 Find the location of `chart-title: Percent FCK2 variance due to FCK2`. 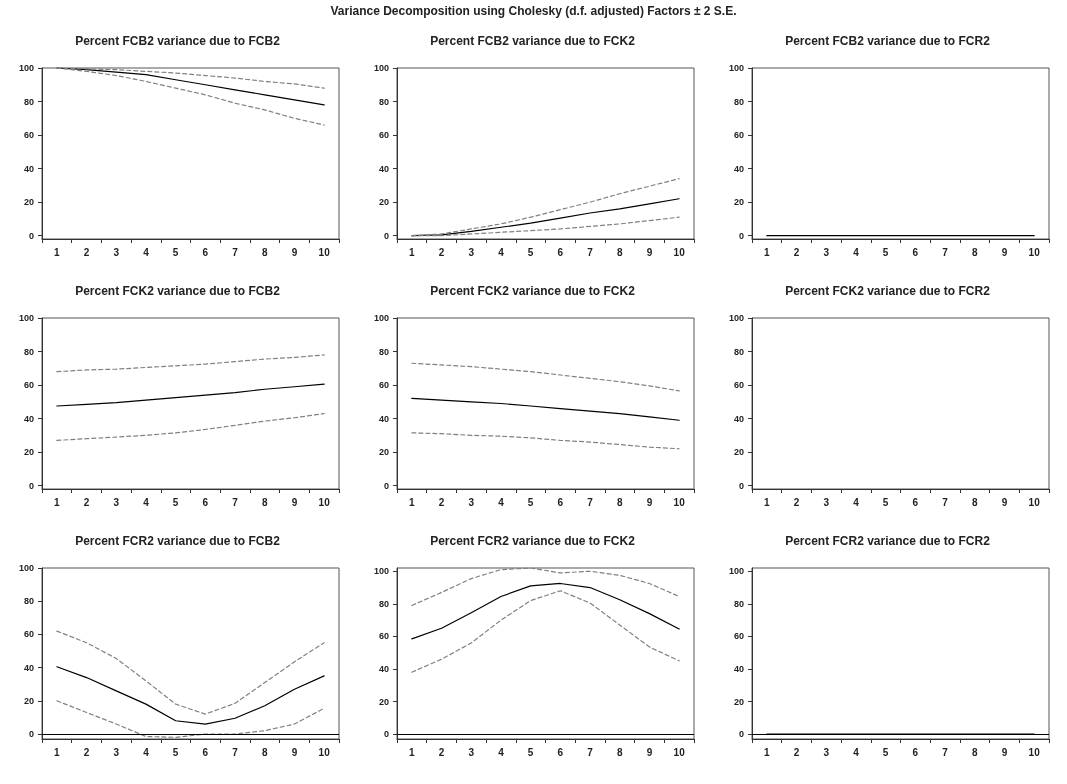

chart-title: Percent FCK2 variance due to FCK2 is located at coordinates (533, 291).